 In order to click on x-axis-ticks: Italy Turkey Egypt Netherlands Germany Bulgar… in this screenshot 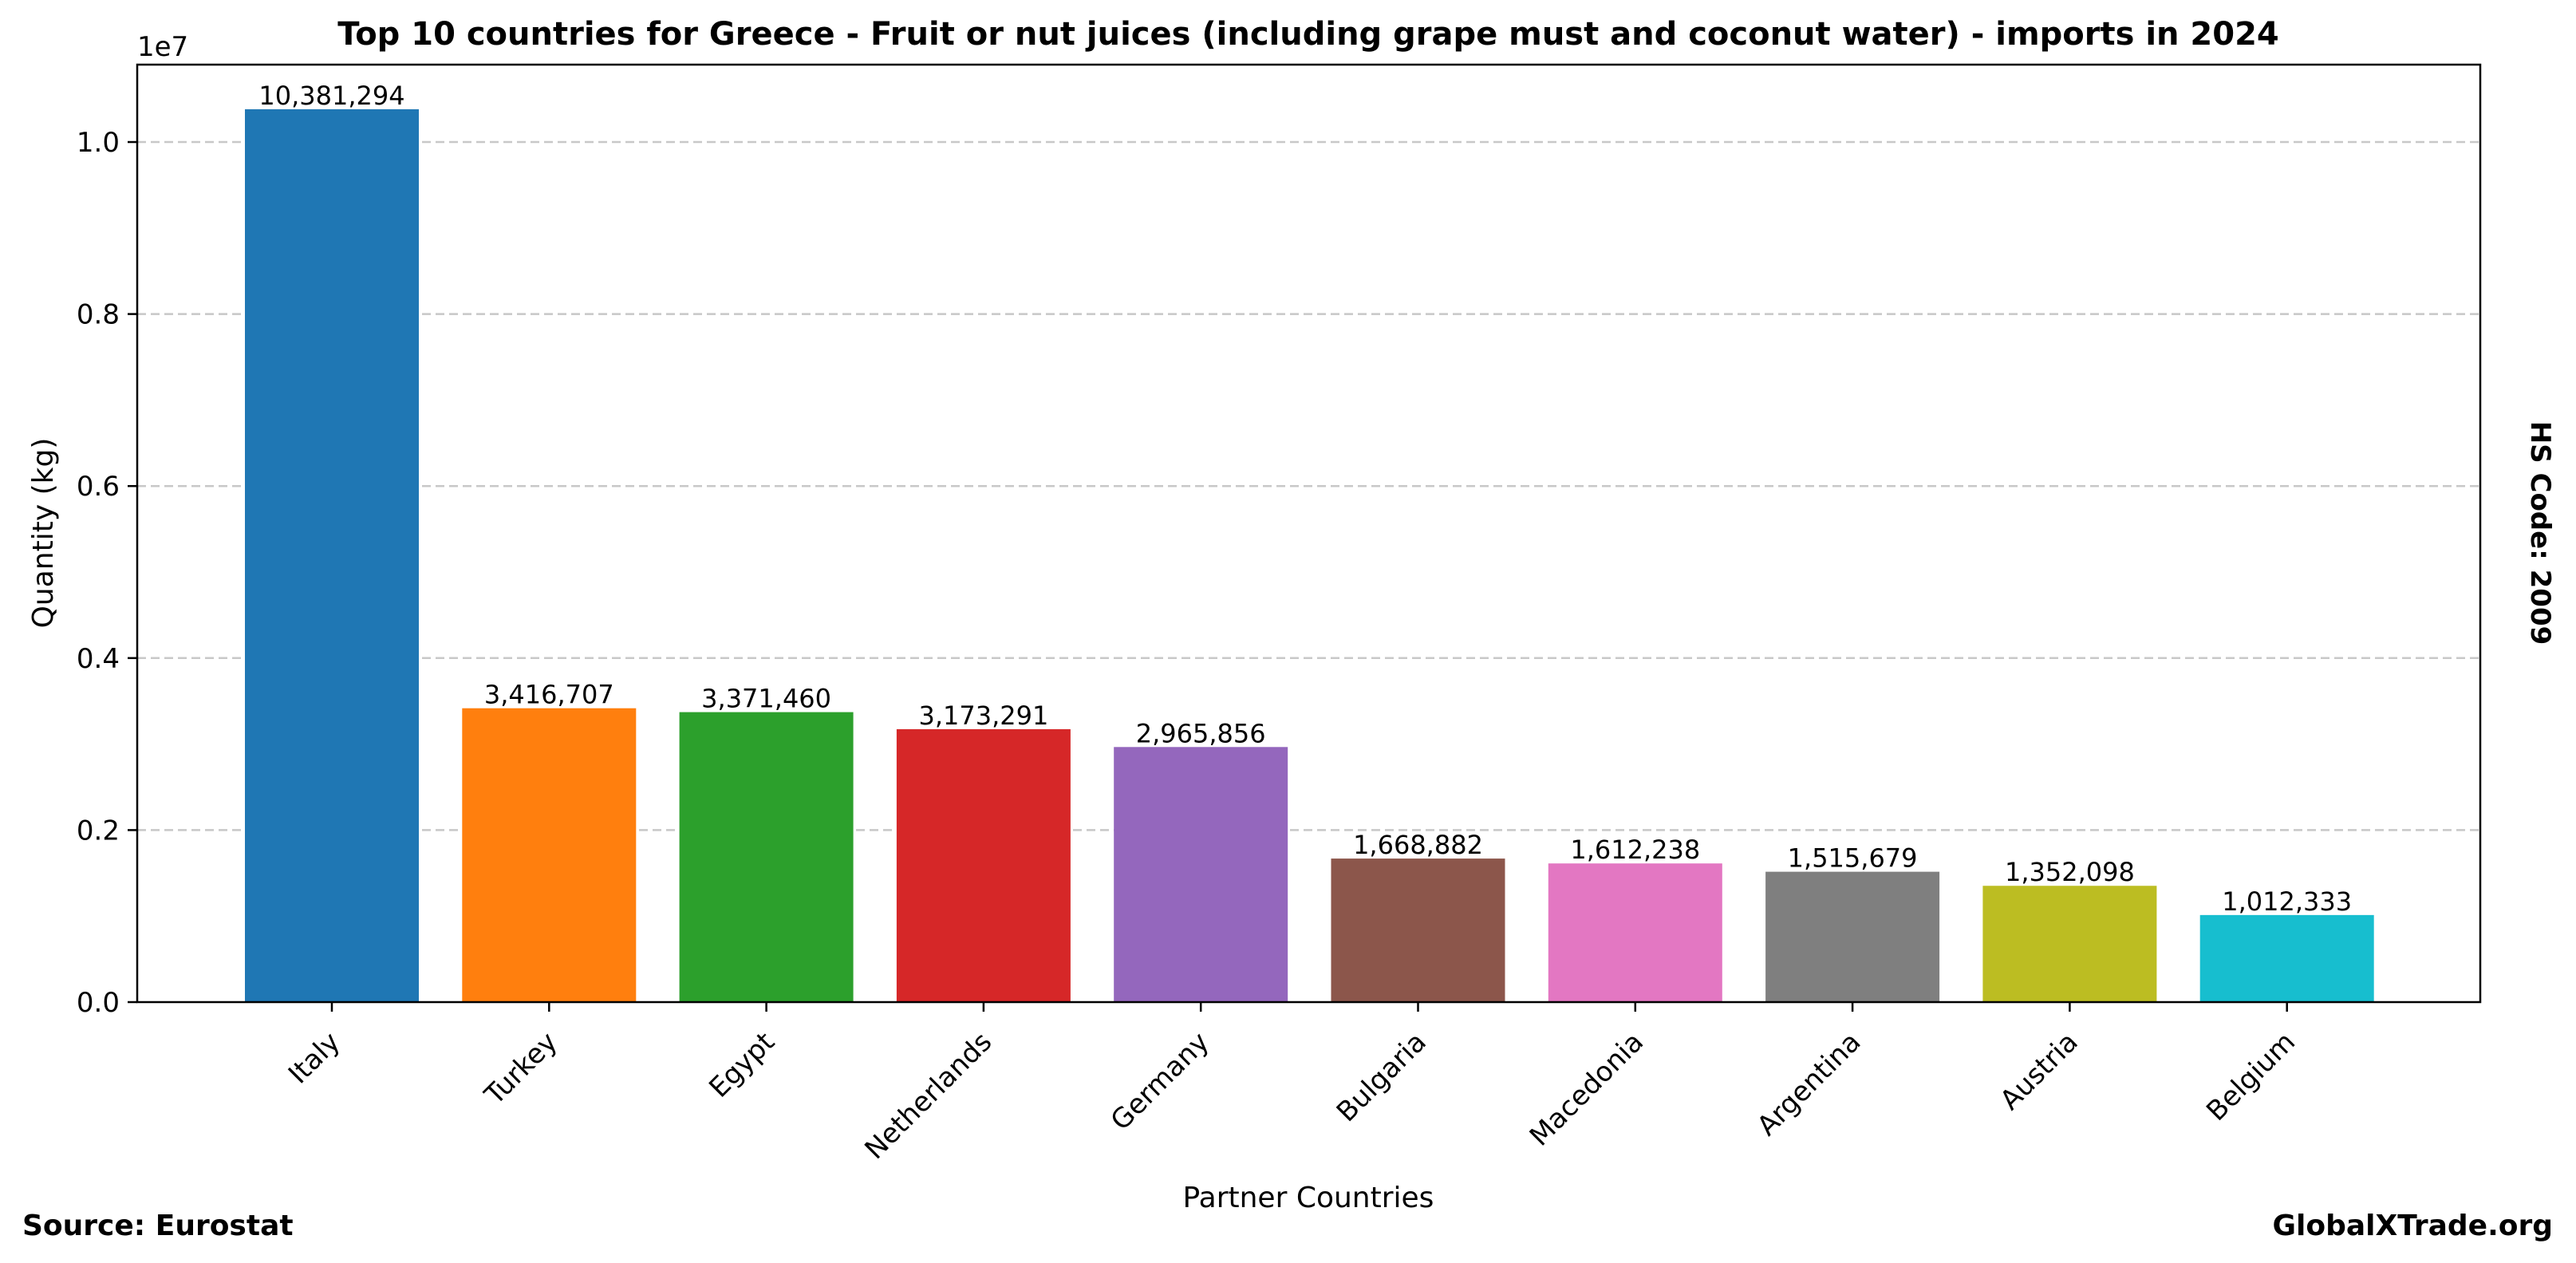, I will do `click(1292, 1084)`.